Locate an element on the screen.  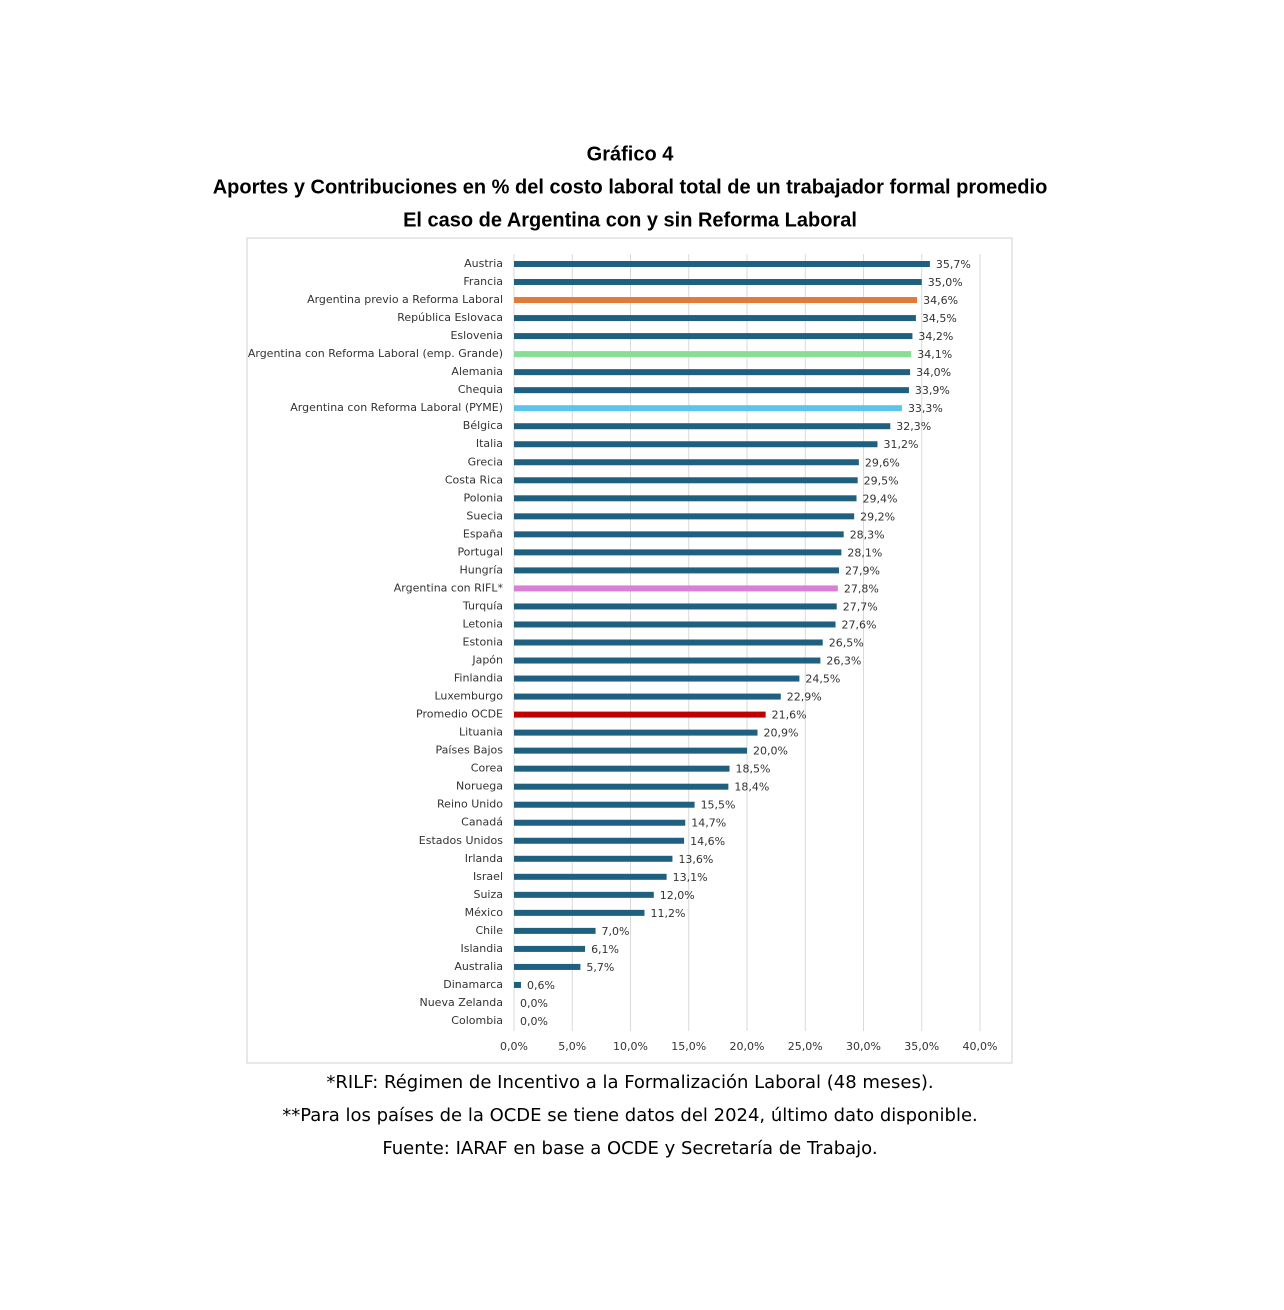
x-tick-label: 10,0% is located at coordinates (630, 1046).